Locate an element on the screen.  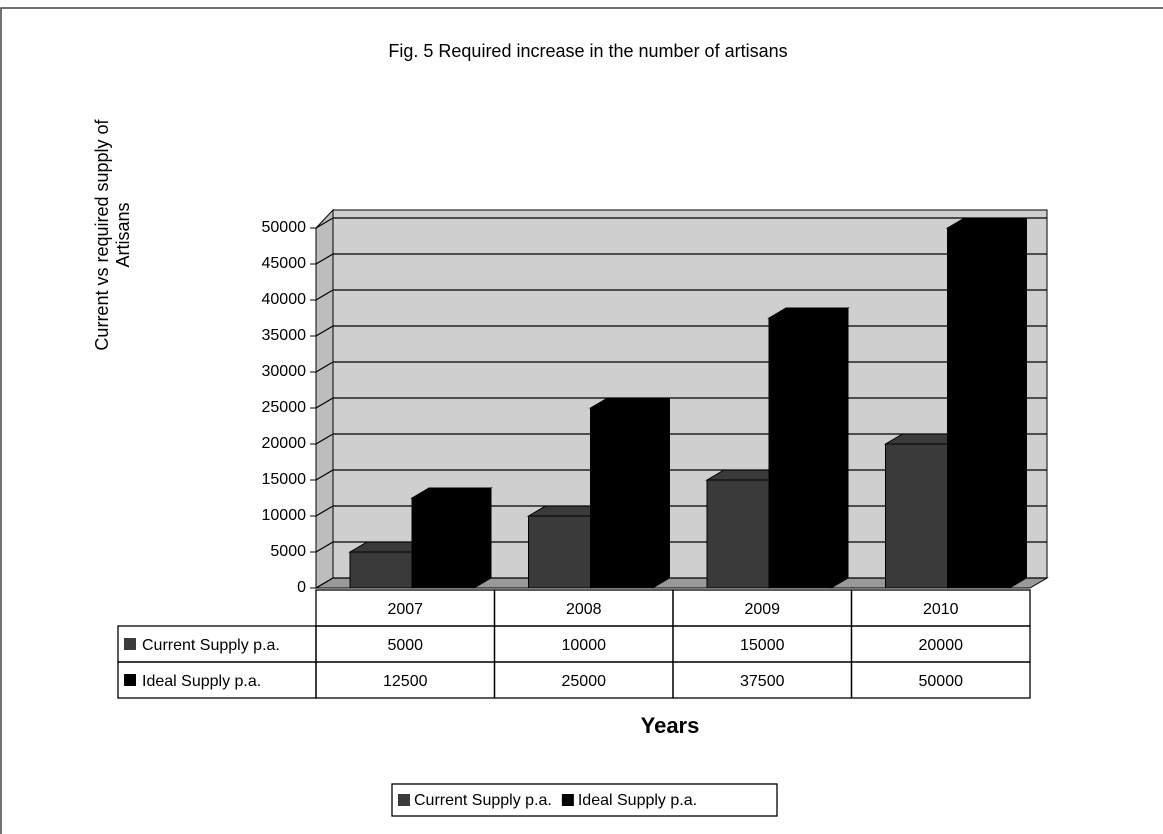
legend-box is located at coordinates (584, 800).